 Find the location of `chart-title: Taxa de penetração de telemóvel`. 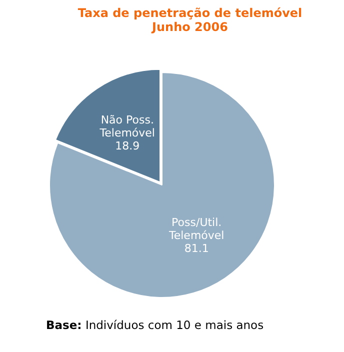

chart-title: Taxa de penetração de telemóvel is located at coordinates (190, 13).